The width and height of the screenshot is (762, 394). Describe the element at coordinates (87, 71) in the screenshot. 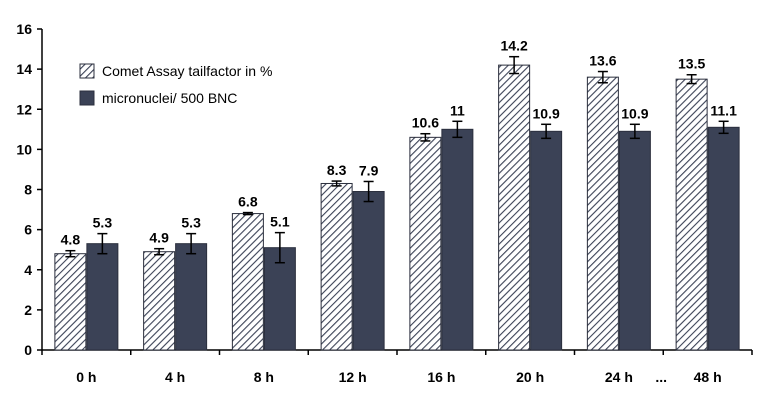

I see `legend-swatch-comet` at that location.